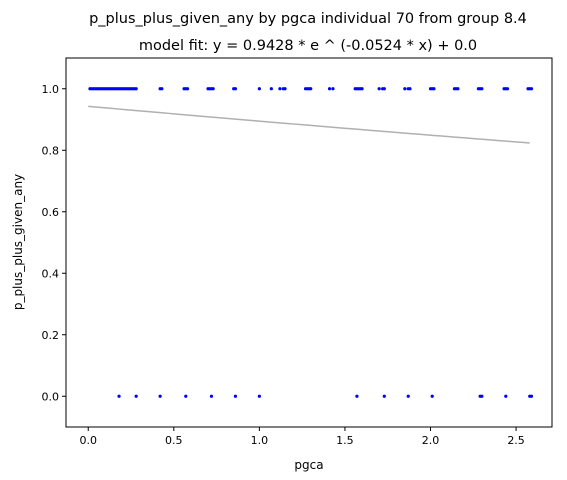 This screenshot has height=480, width=567. I want to click on x-tick-label: 2.0, so click(431, 440).